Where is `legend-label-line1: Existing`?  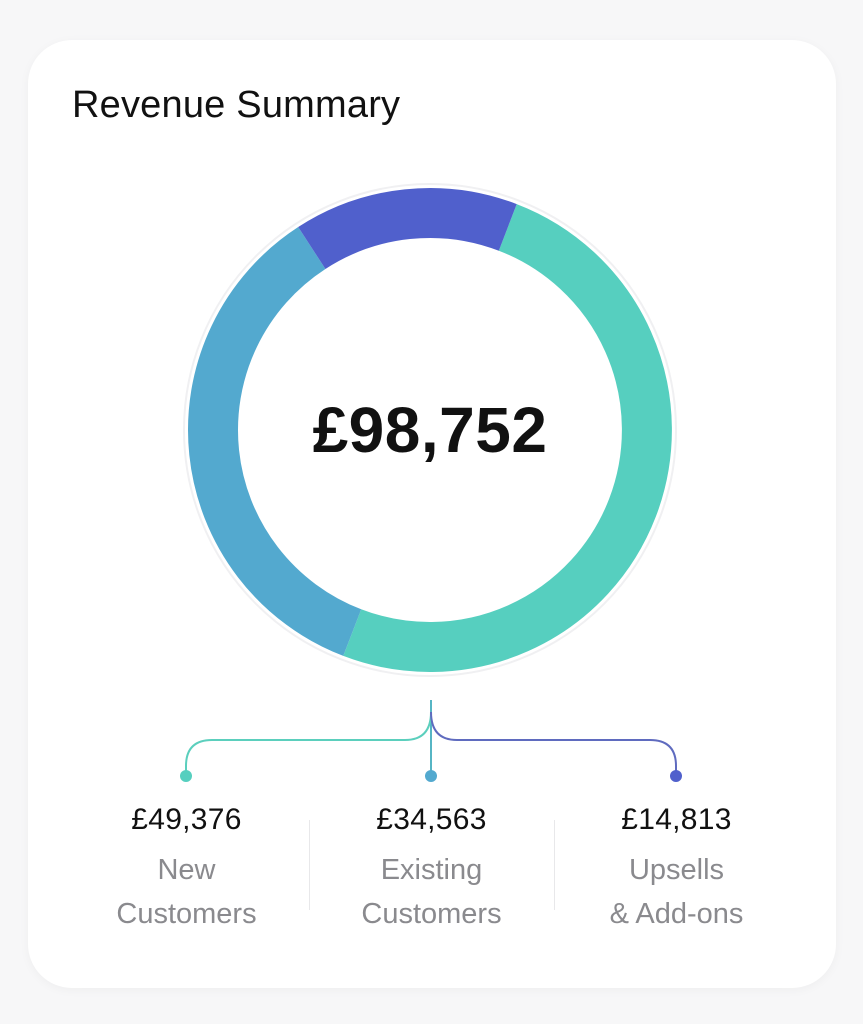 legend-label-line1: Existing is located at coordinates (431, 870).